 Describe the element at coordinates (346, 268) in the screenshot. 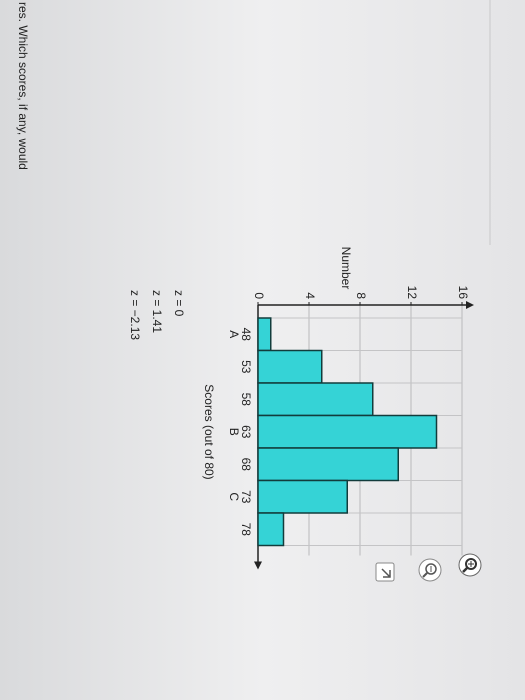

I see `y-axis-label: Number` at that location.